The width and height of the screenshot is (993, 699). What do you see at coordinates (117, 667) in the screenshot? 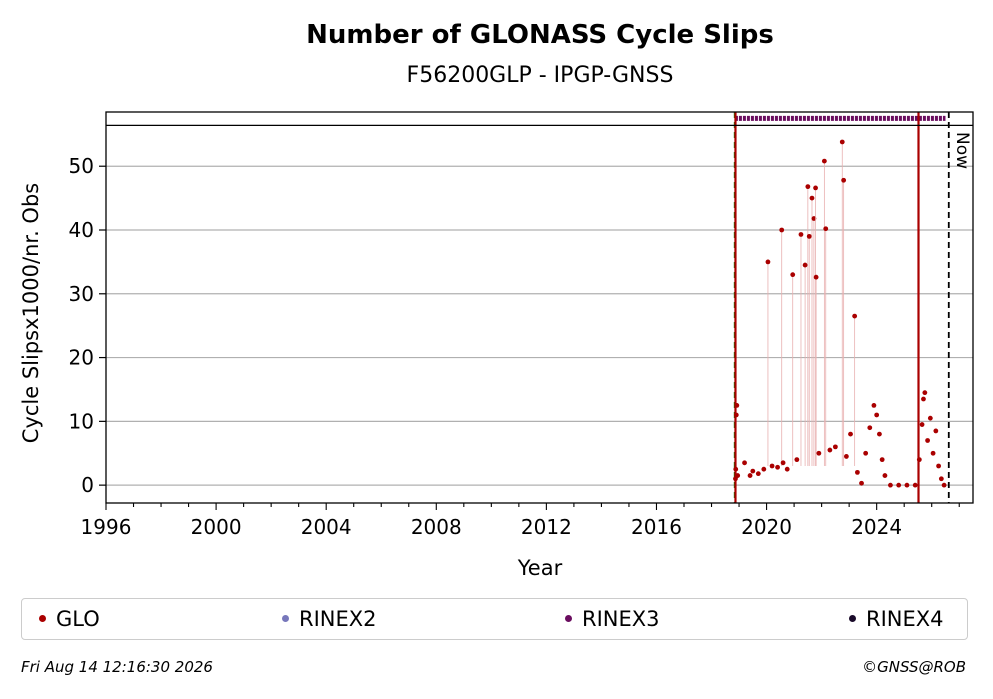
I see `timestamp: Fri Aug 14 12:16:30 2026` at bounding box center [117, 667].